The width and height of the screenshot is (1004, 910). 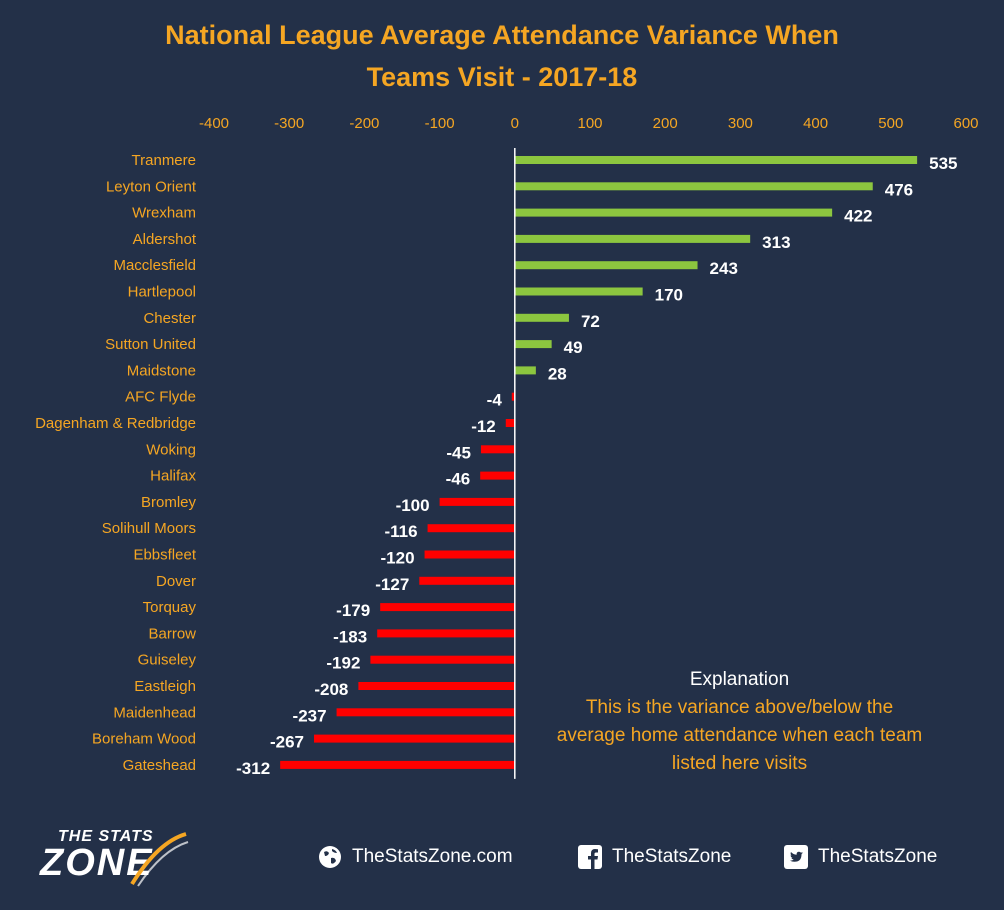 I want to click on twitter-link: TheStatsZone, so click(x=860, y=857).